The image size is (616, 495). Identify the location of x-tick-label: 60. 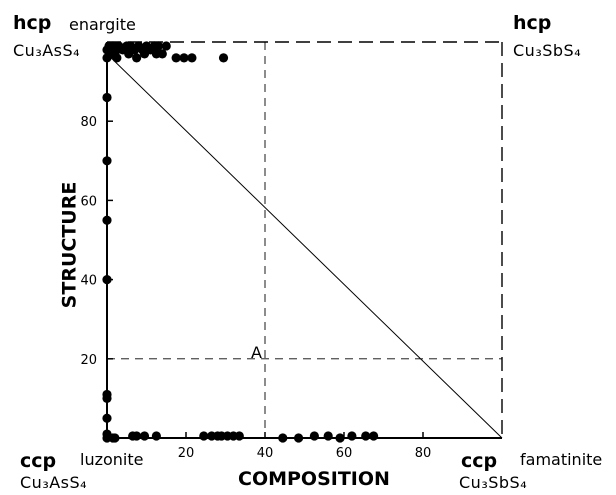
(344, 453).